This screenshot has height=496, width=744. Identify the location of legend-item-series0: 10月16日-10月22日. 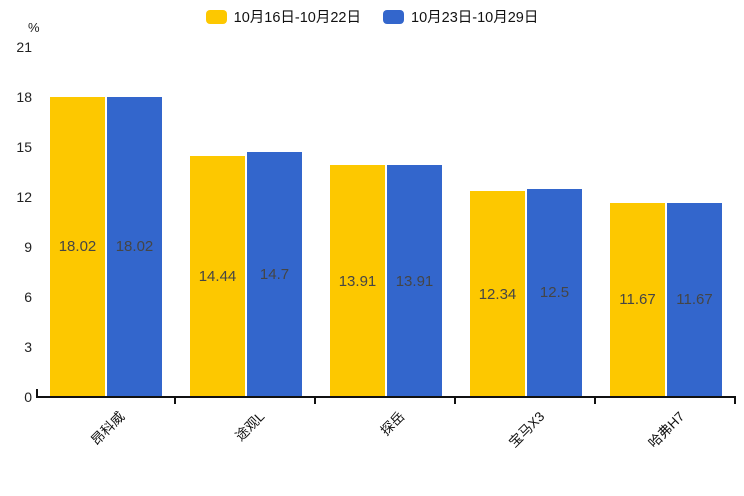
(283, 16).